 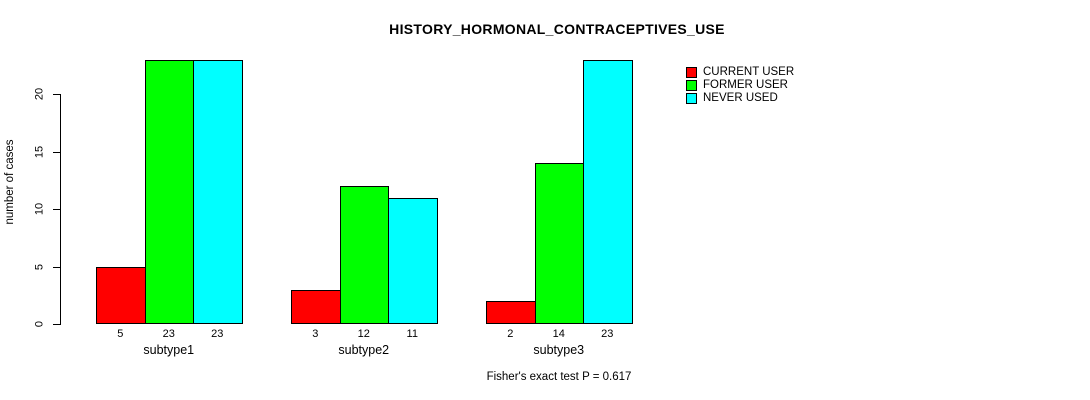 I want to click on bar-value-label: 11, so click(x=412, y=334).